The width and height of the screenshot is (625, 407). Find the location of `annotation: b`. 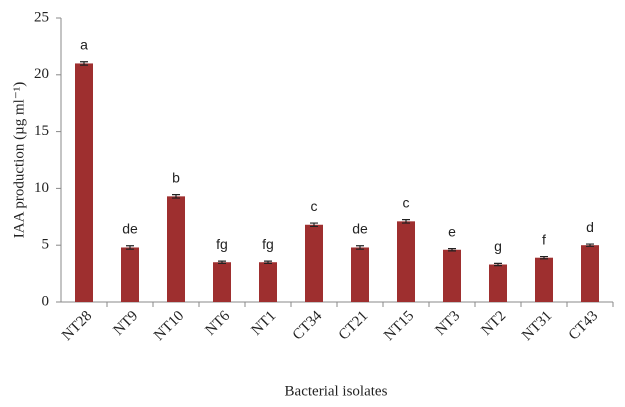

annotation: b is located at coordinates (176, 177).